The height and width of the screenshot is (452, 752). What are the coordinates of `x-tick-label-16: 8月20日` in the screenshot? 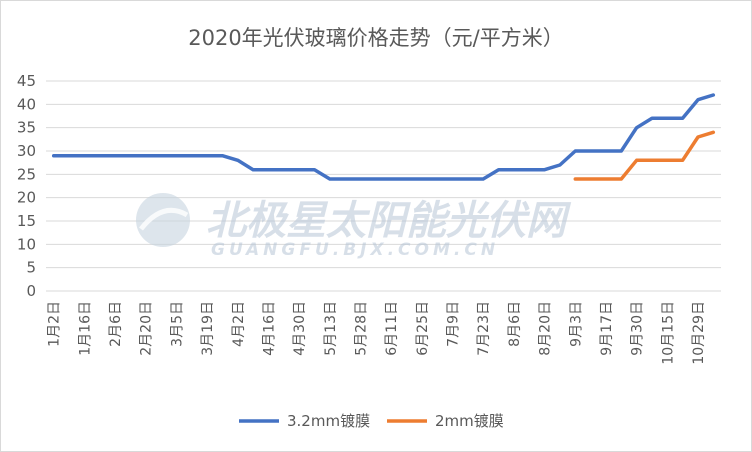 It's located at (546, 328).